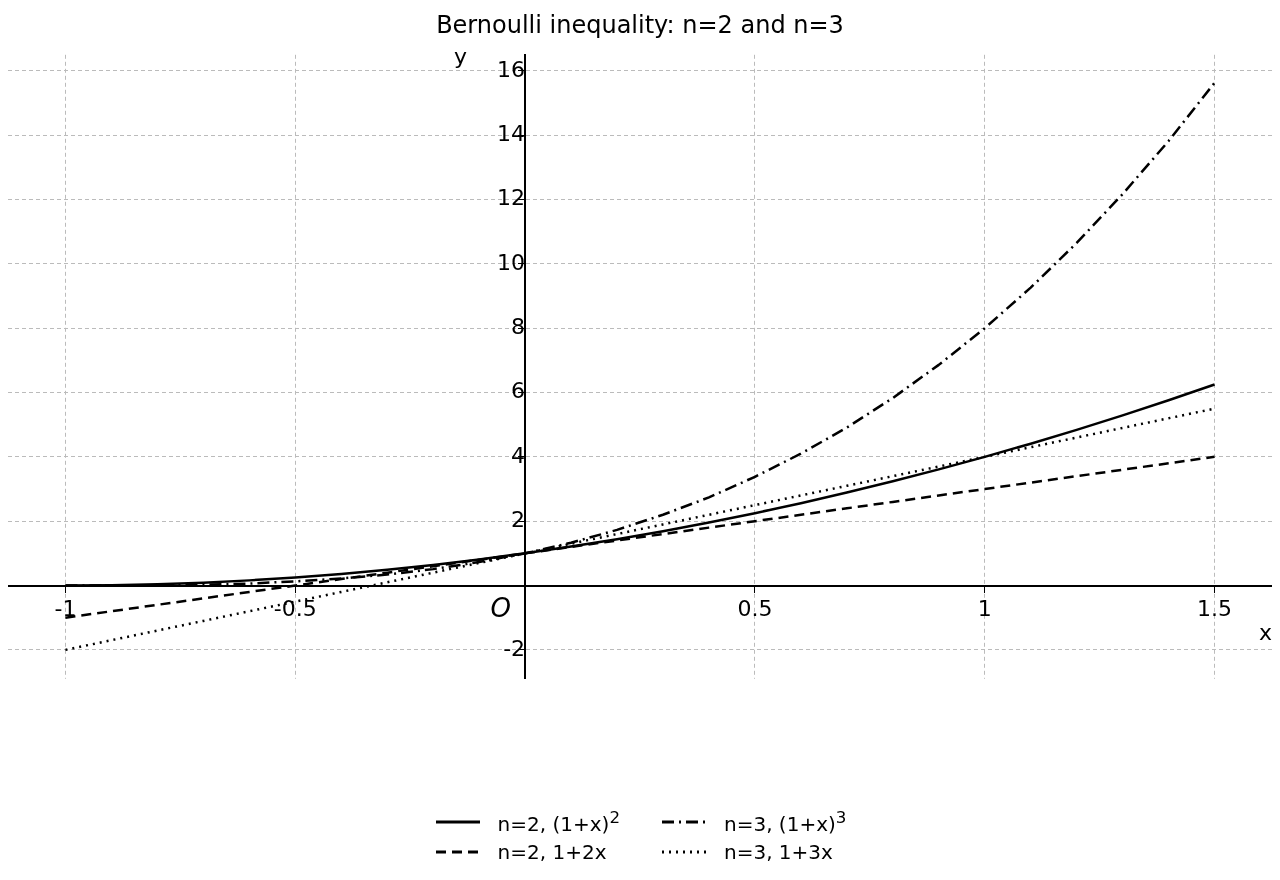  I want to click on y-tick-label: 4, so click(518, 455).